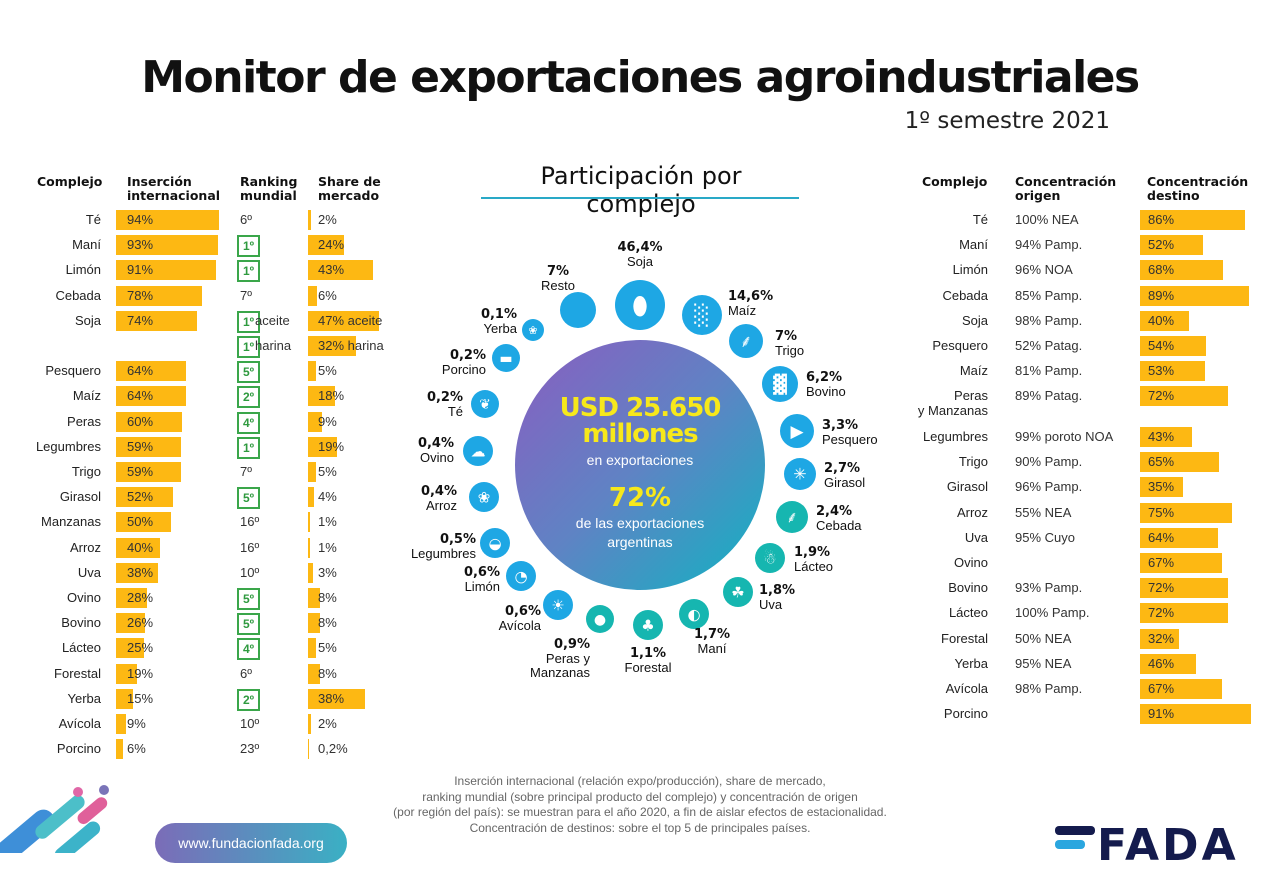 Image resolution: width=1280 pixels, height=871 pixels. What do you see at coordinates (463, 369) in the screenshot?
I see `bubble-category: Porcino` at bounding box center [463, 369].